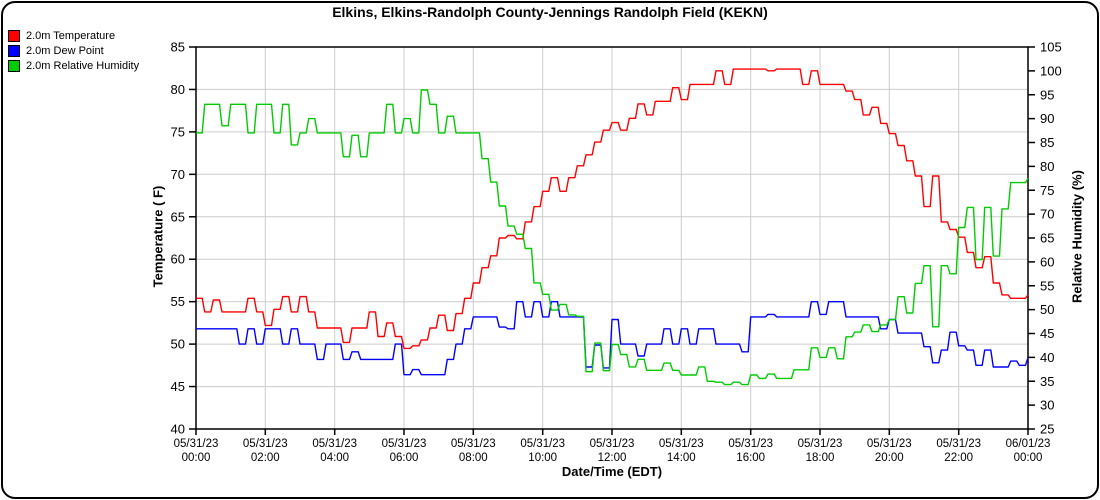  I want to click on left-tick-label: 85, so click(178, 47).